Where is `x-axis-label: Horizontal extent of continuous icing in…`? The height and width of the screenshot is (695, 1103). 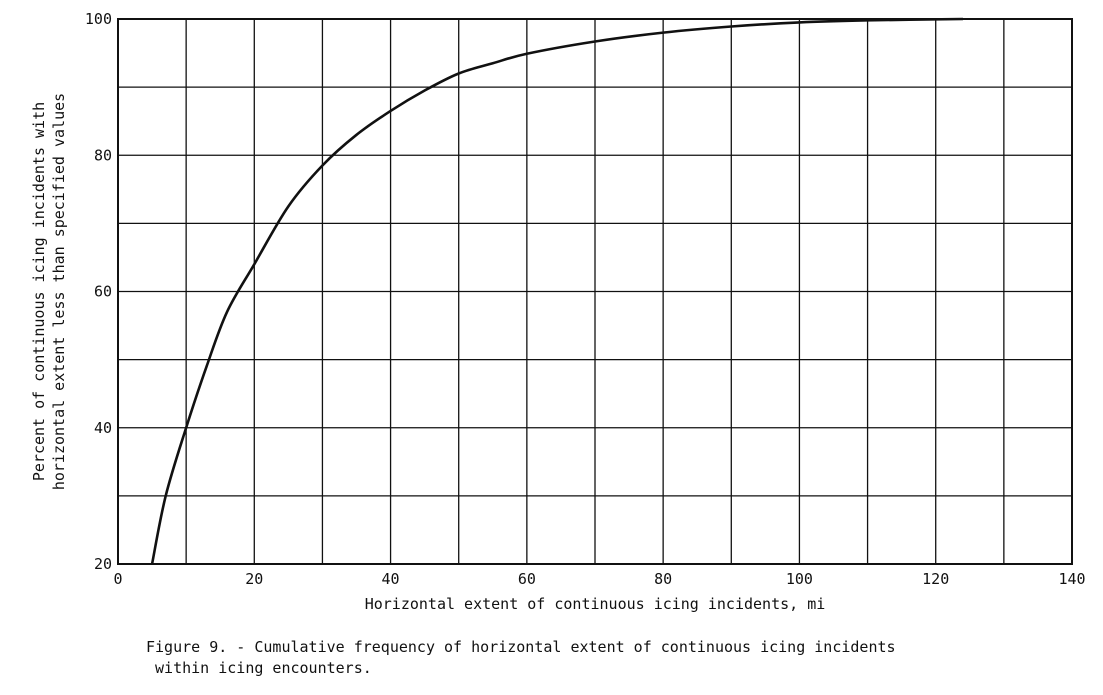 x-axis-label: Horizontal extent of continuous icing in… is located at coordinates (595, 604).